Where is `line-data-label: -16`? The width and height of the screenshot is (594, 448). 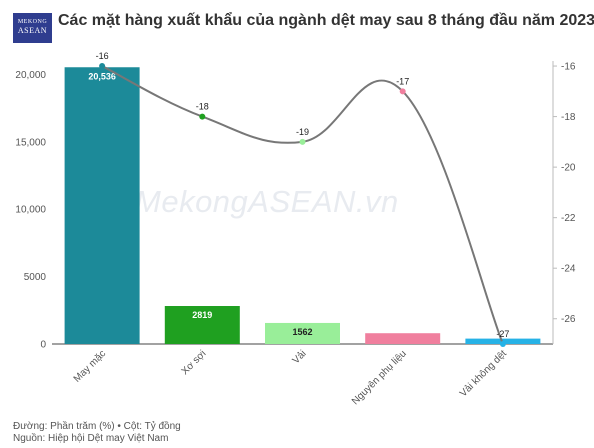 line-data-label: -16 is located at coordinates (102, 56).